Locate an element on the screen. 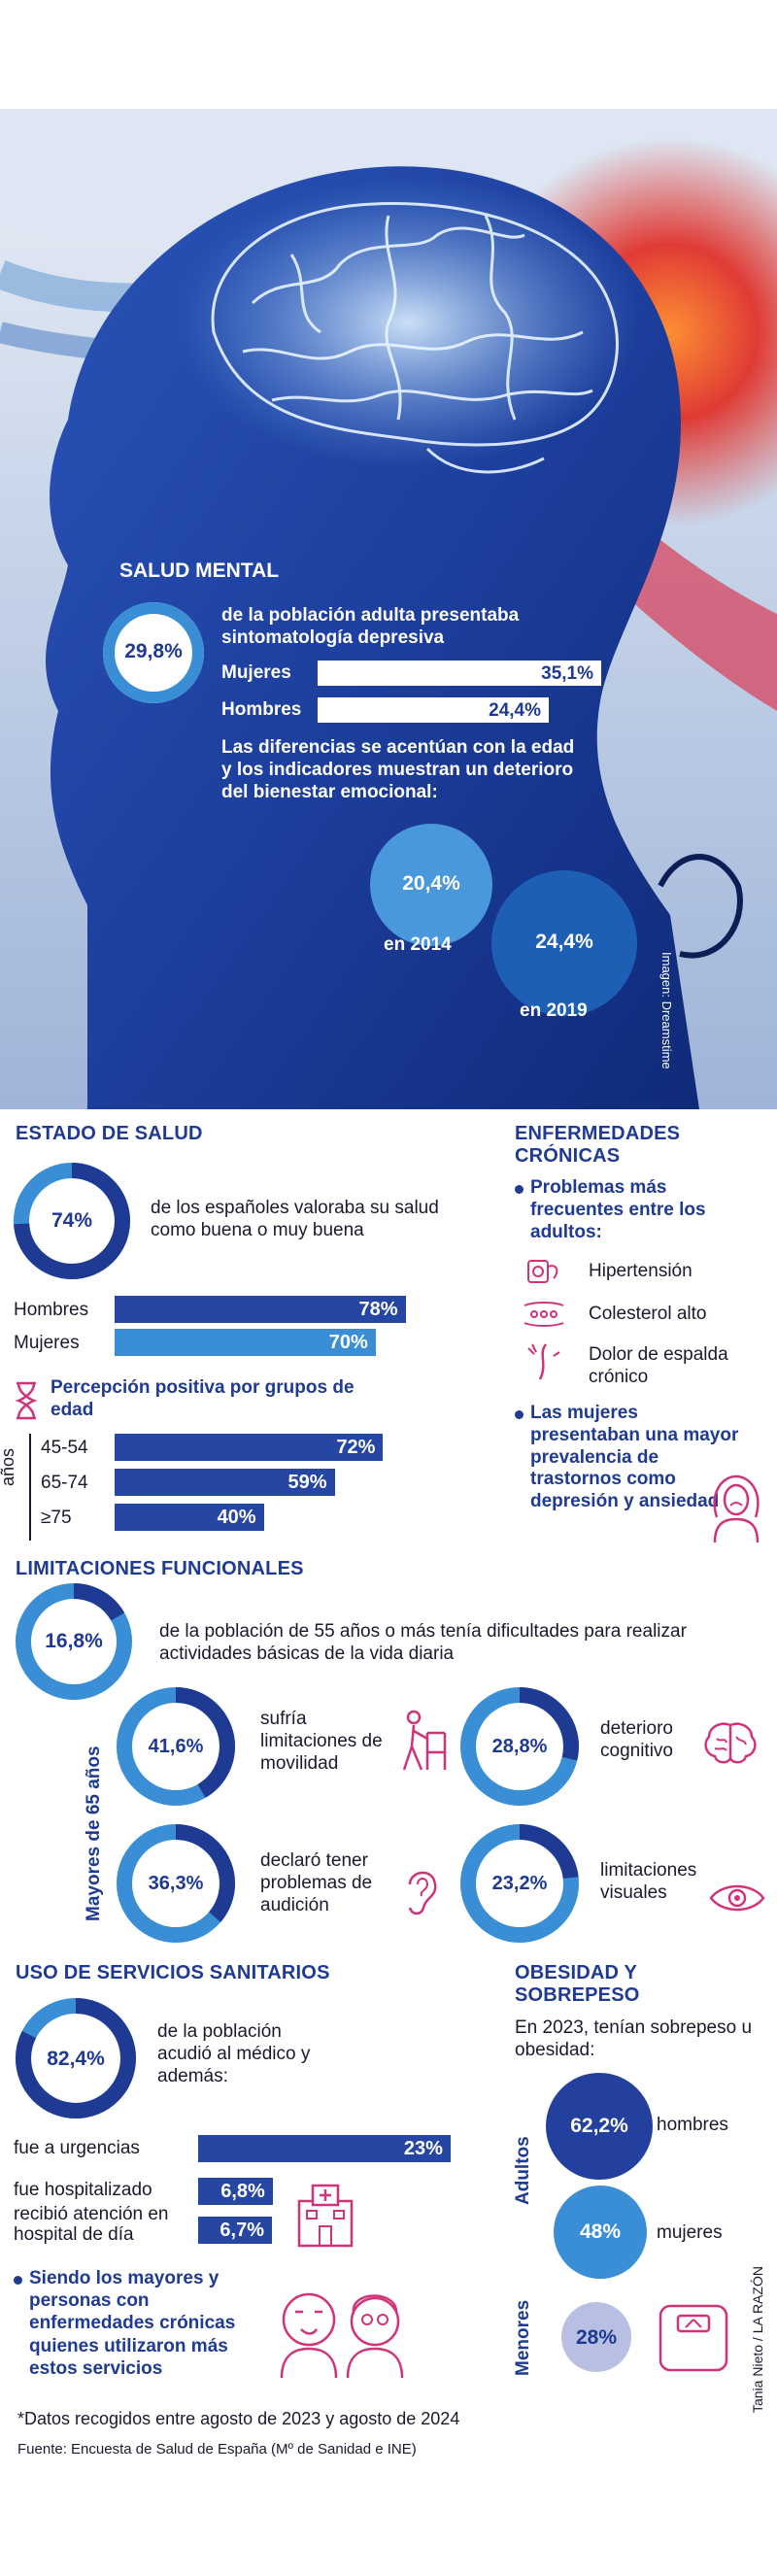 The image size is (777, 2576). servicios-value-1: 6,8% is located at coordinates (242, 2191).